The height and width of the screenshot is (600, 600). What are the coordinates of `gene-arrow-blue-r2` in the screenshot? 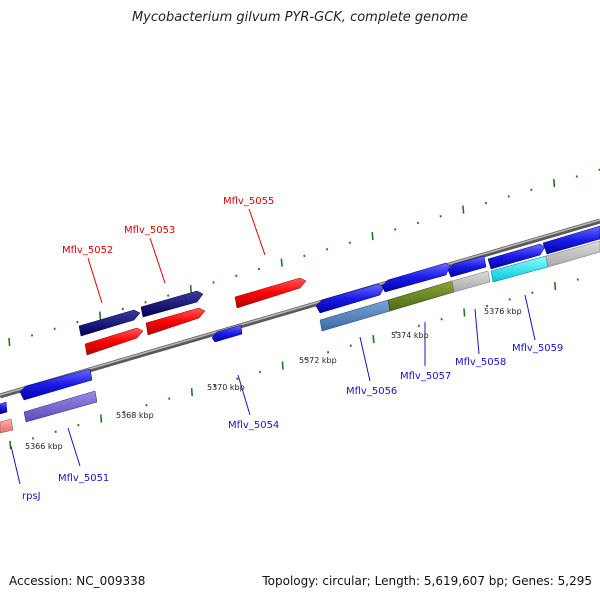 It's located at (571, 240).